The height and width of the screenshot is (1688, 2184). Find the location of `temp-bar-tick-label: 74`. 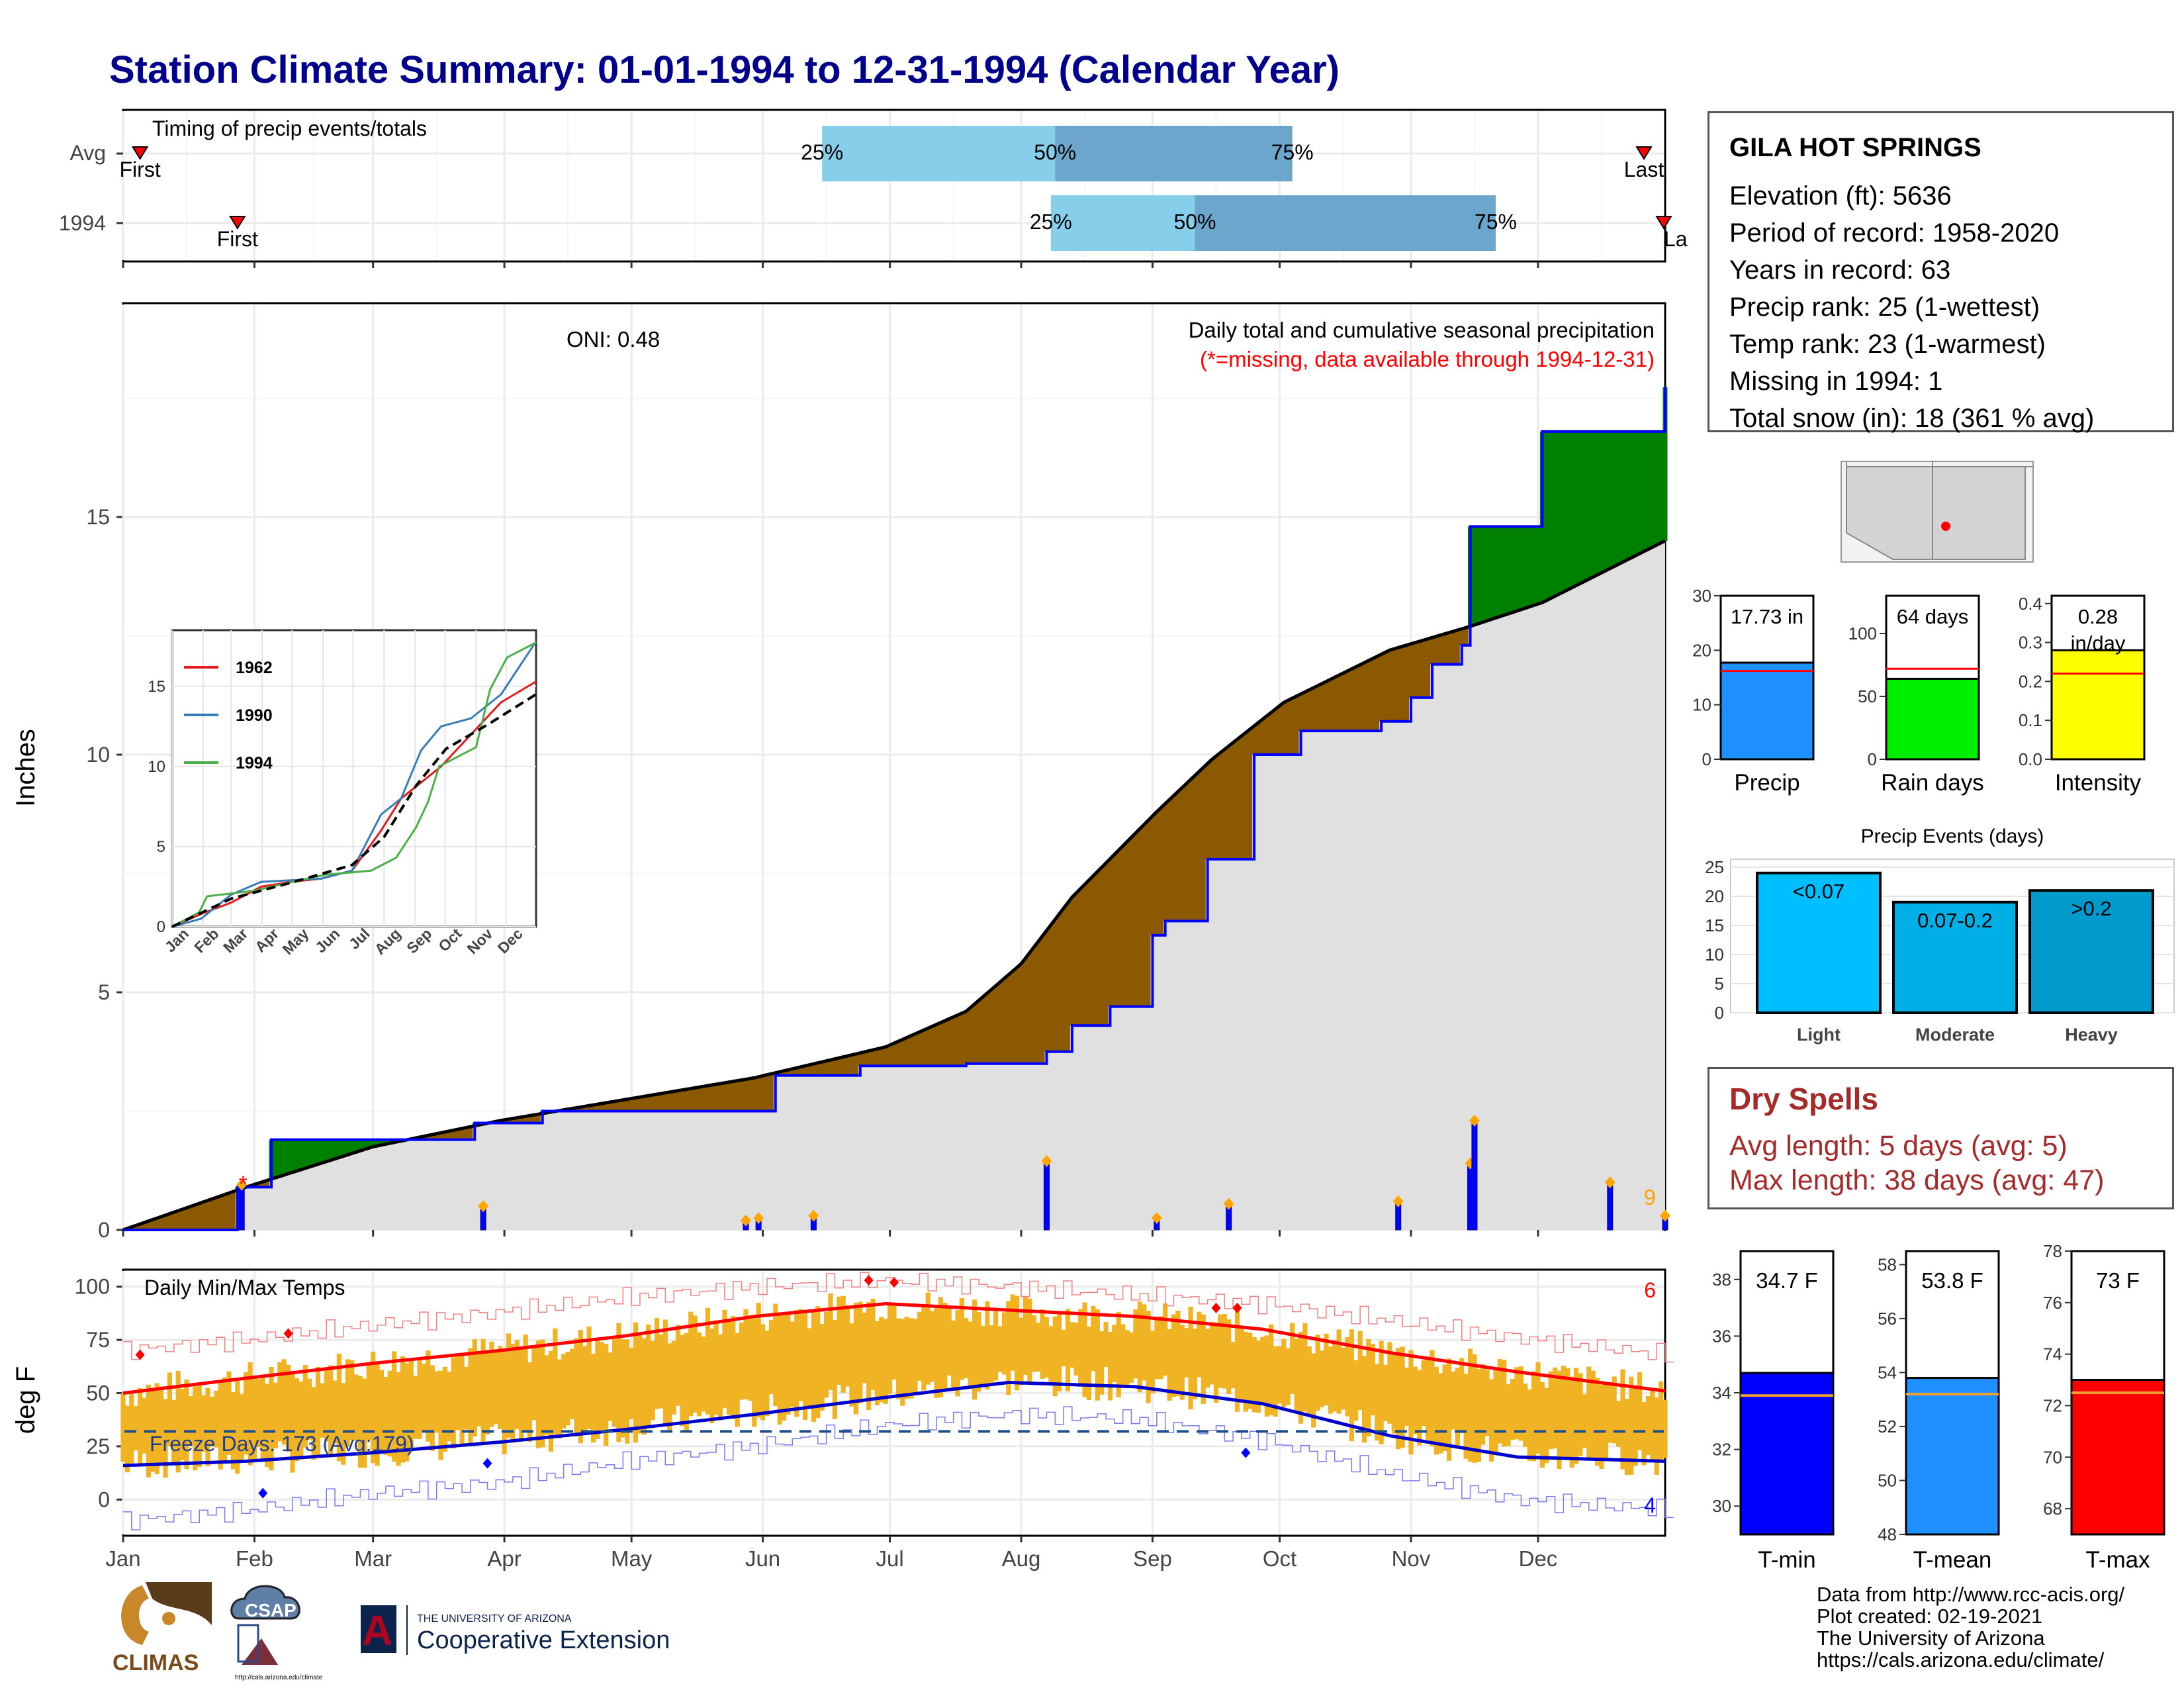

temp-bar-tick-label: 74 is located at coordinates (2052, 1354).